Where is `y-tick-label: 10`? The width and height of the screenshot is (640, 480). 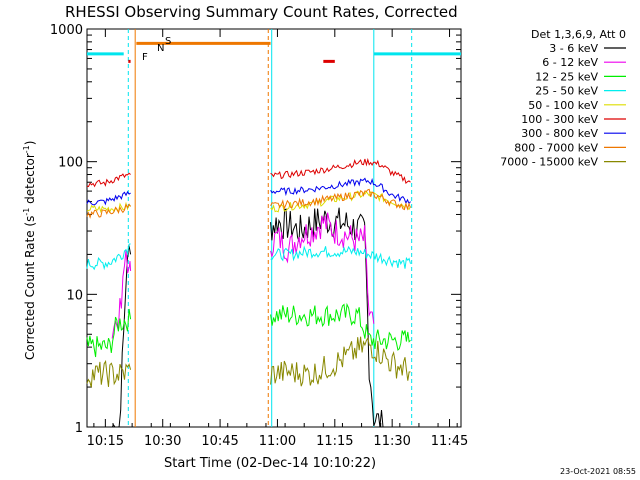
y-tick-label: 10 is located at coordinates (74, 295).